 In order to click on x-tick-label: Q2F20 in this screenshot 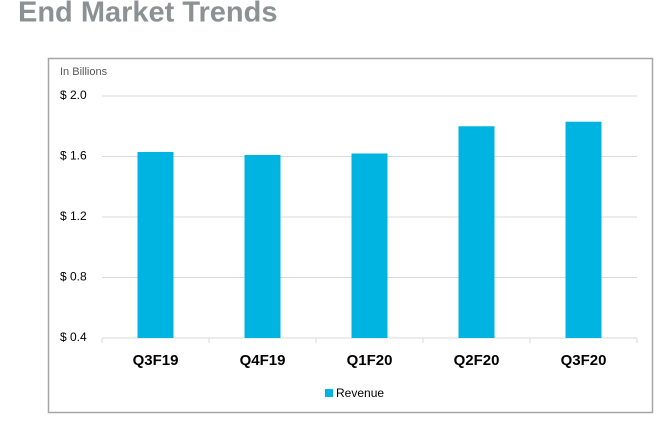, I will do `click(477, 360)`.